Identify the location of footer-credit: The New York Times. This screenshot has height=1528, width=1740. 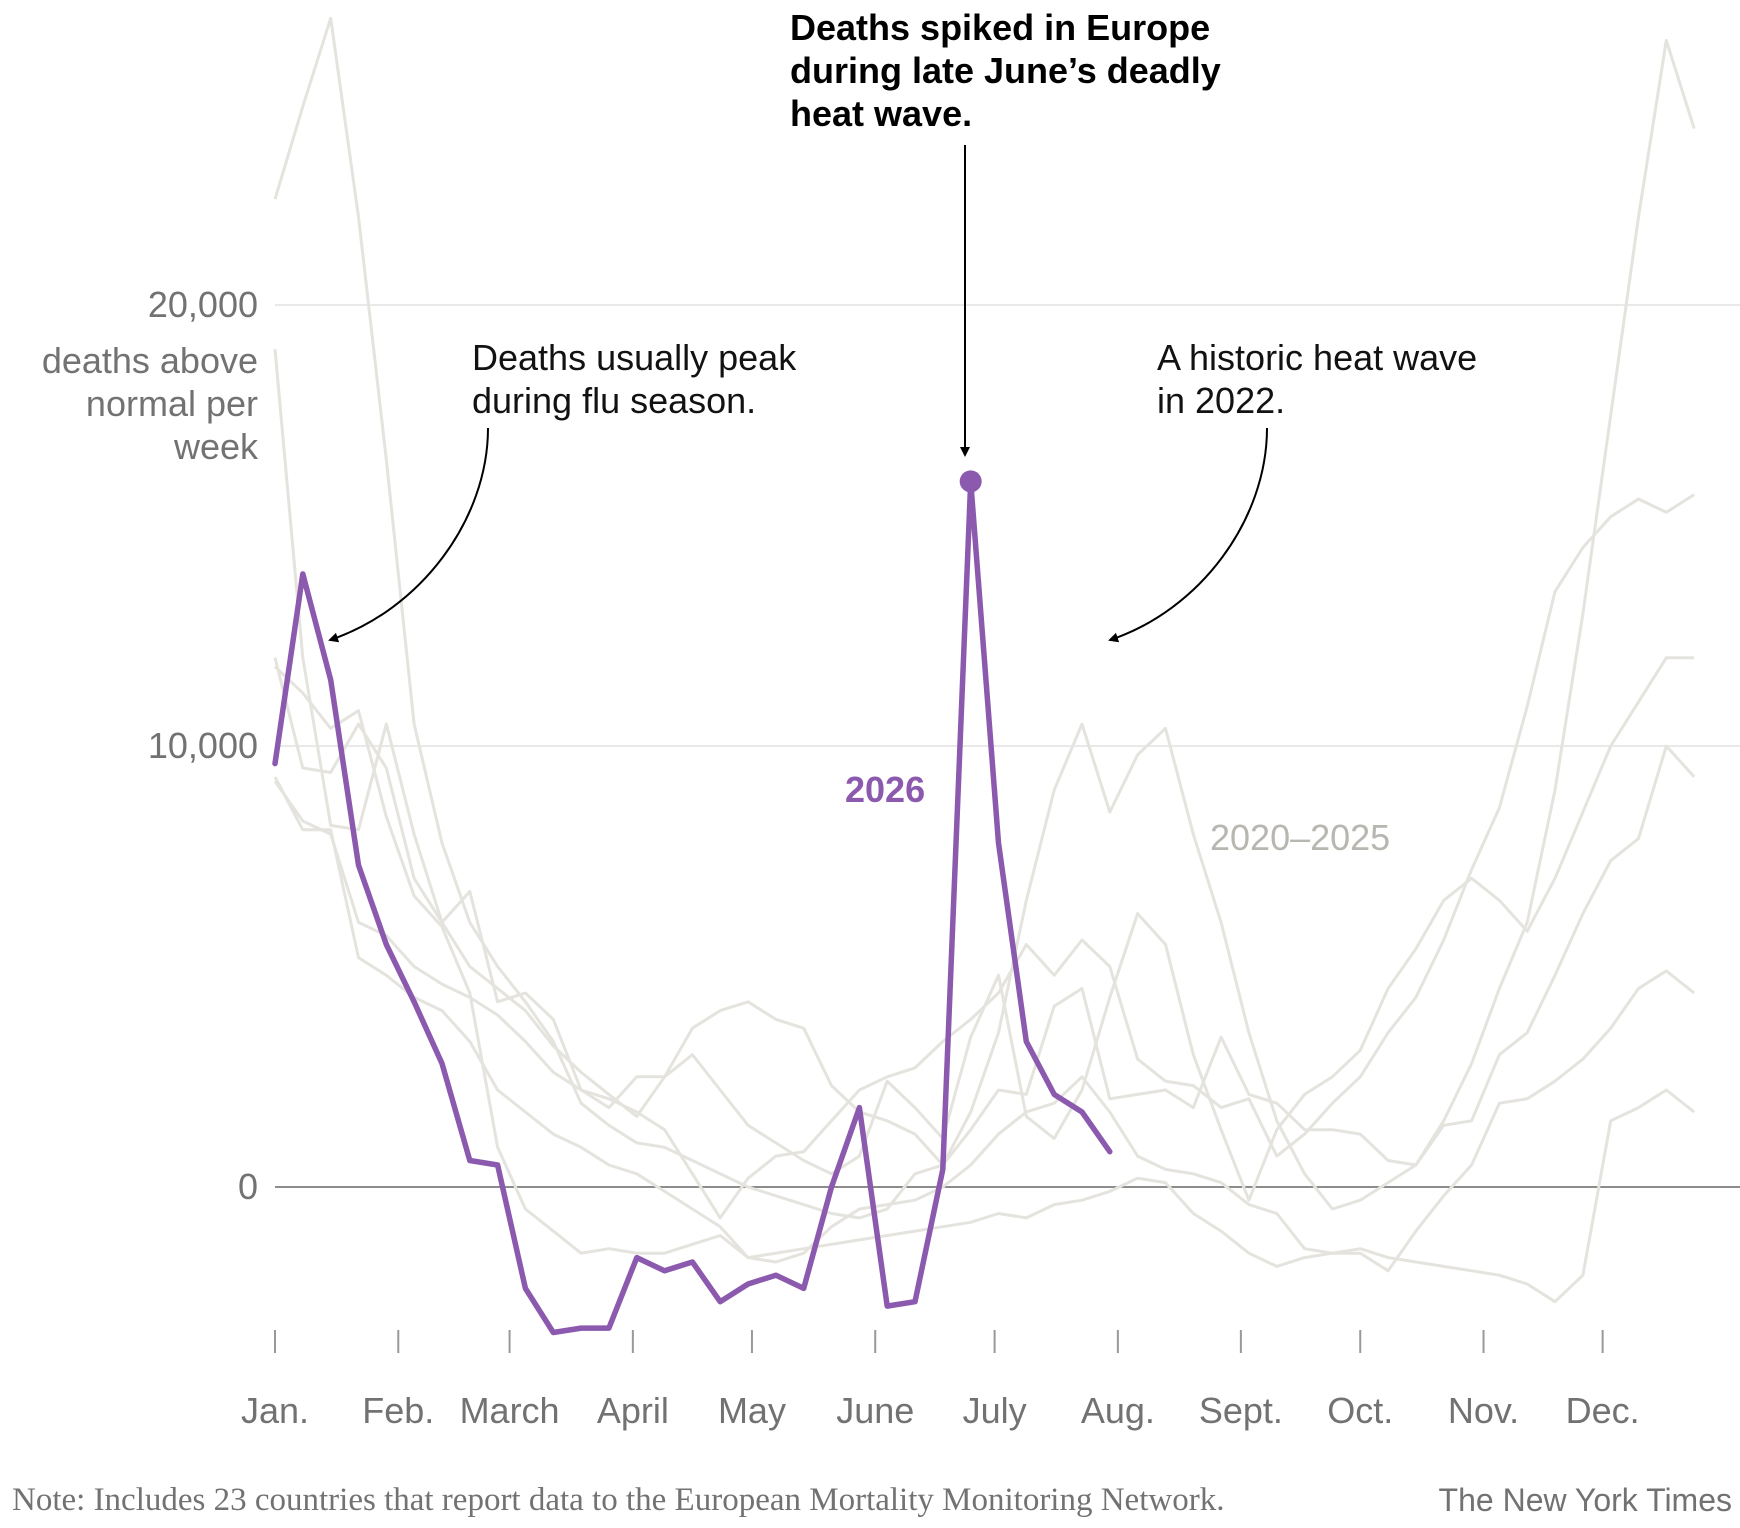
(1585, 1500).